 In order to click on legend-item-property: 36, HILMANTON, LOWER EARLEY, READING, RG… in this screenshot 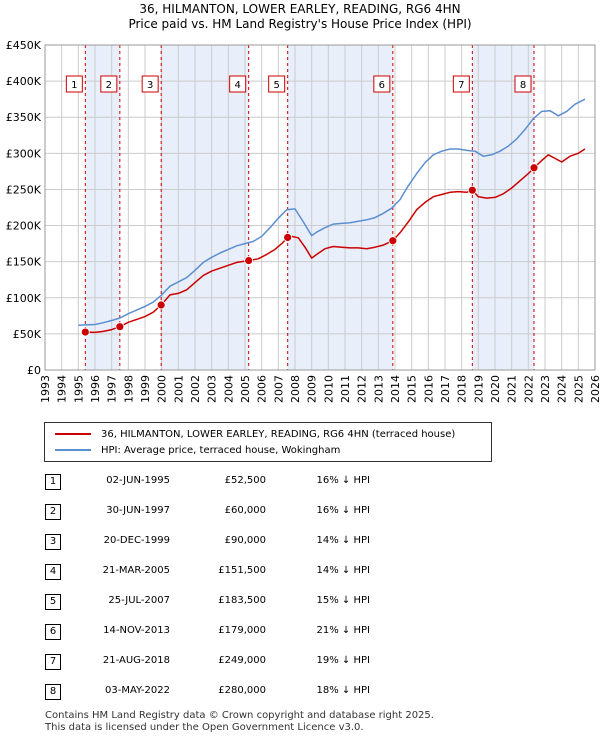, I will do `click(255, 435)`.